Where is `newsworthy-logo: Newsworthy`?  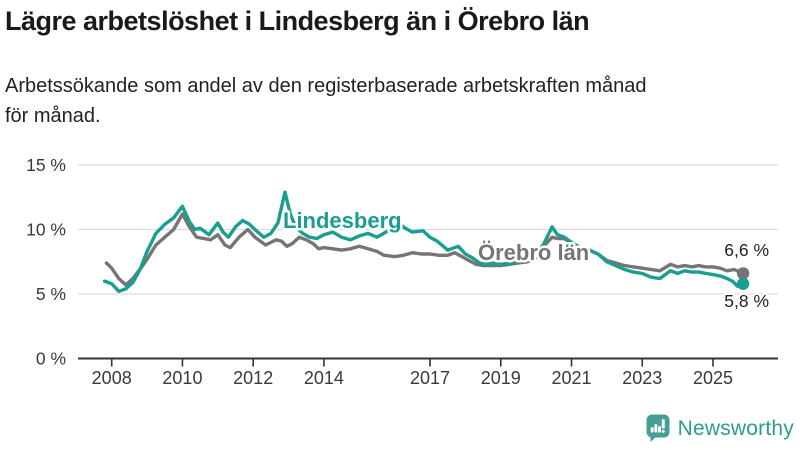 newsworthy-logo: Newsworthy is located at coordinates (720, 428).